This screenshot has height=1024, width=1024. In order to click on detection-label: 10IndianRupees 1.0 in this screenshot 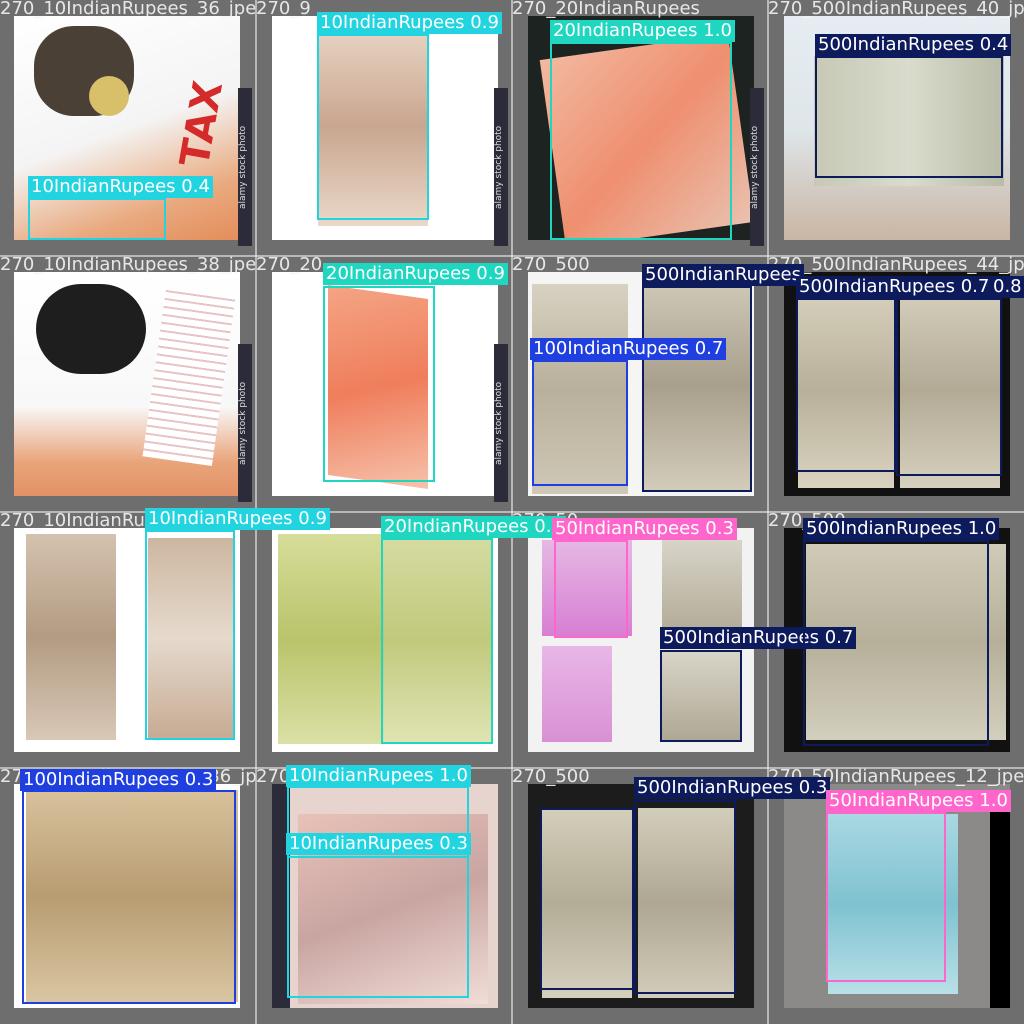, I will do `click(378, 776)`.